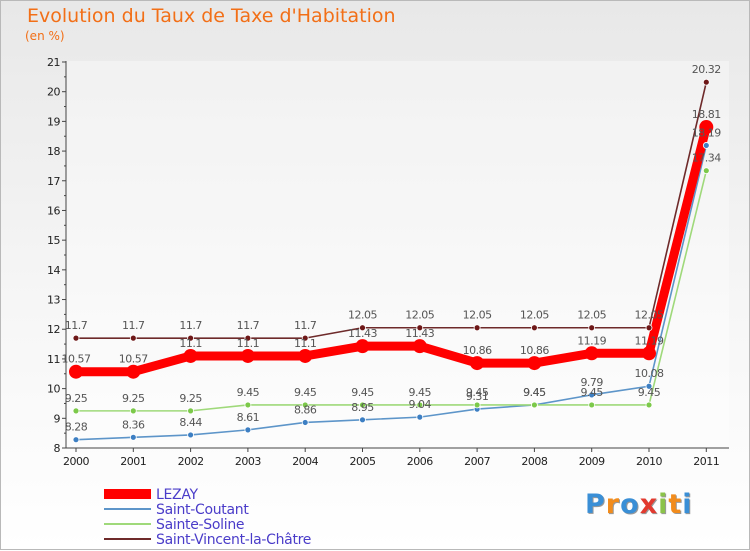 The height and width of the screenshot is (551, 750). Describe the element at coordinates (53, 210) in the screenshot. I see `y-tick-label: 16` at that location.